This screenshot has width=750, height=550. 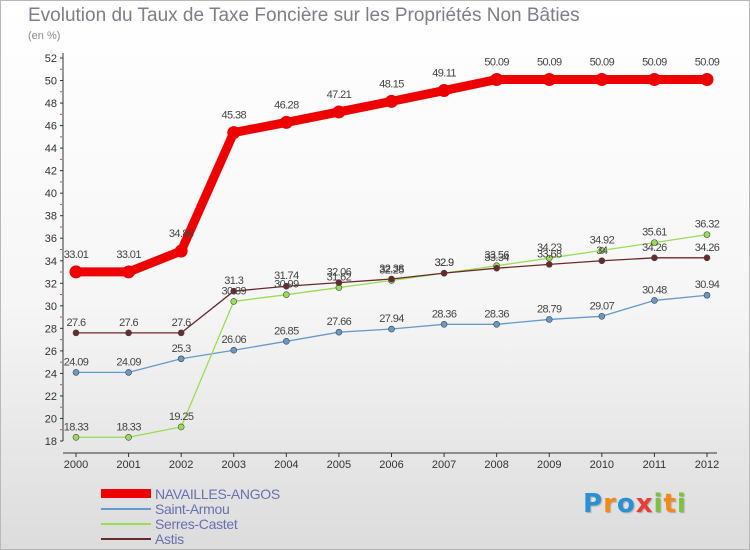 I want to click on data-label-astis: 33.68, so click(x=549, y=254).